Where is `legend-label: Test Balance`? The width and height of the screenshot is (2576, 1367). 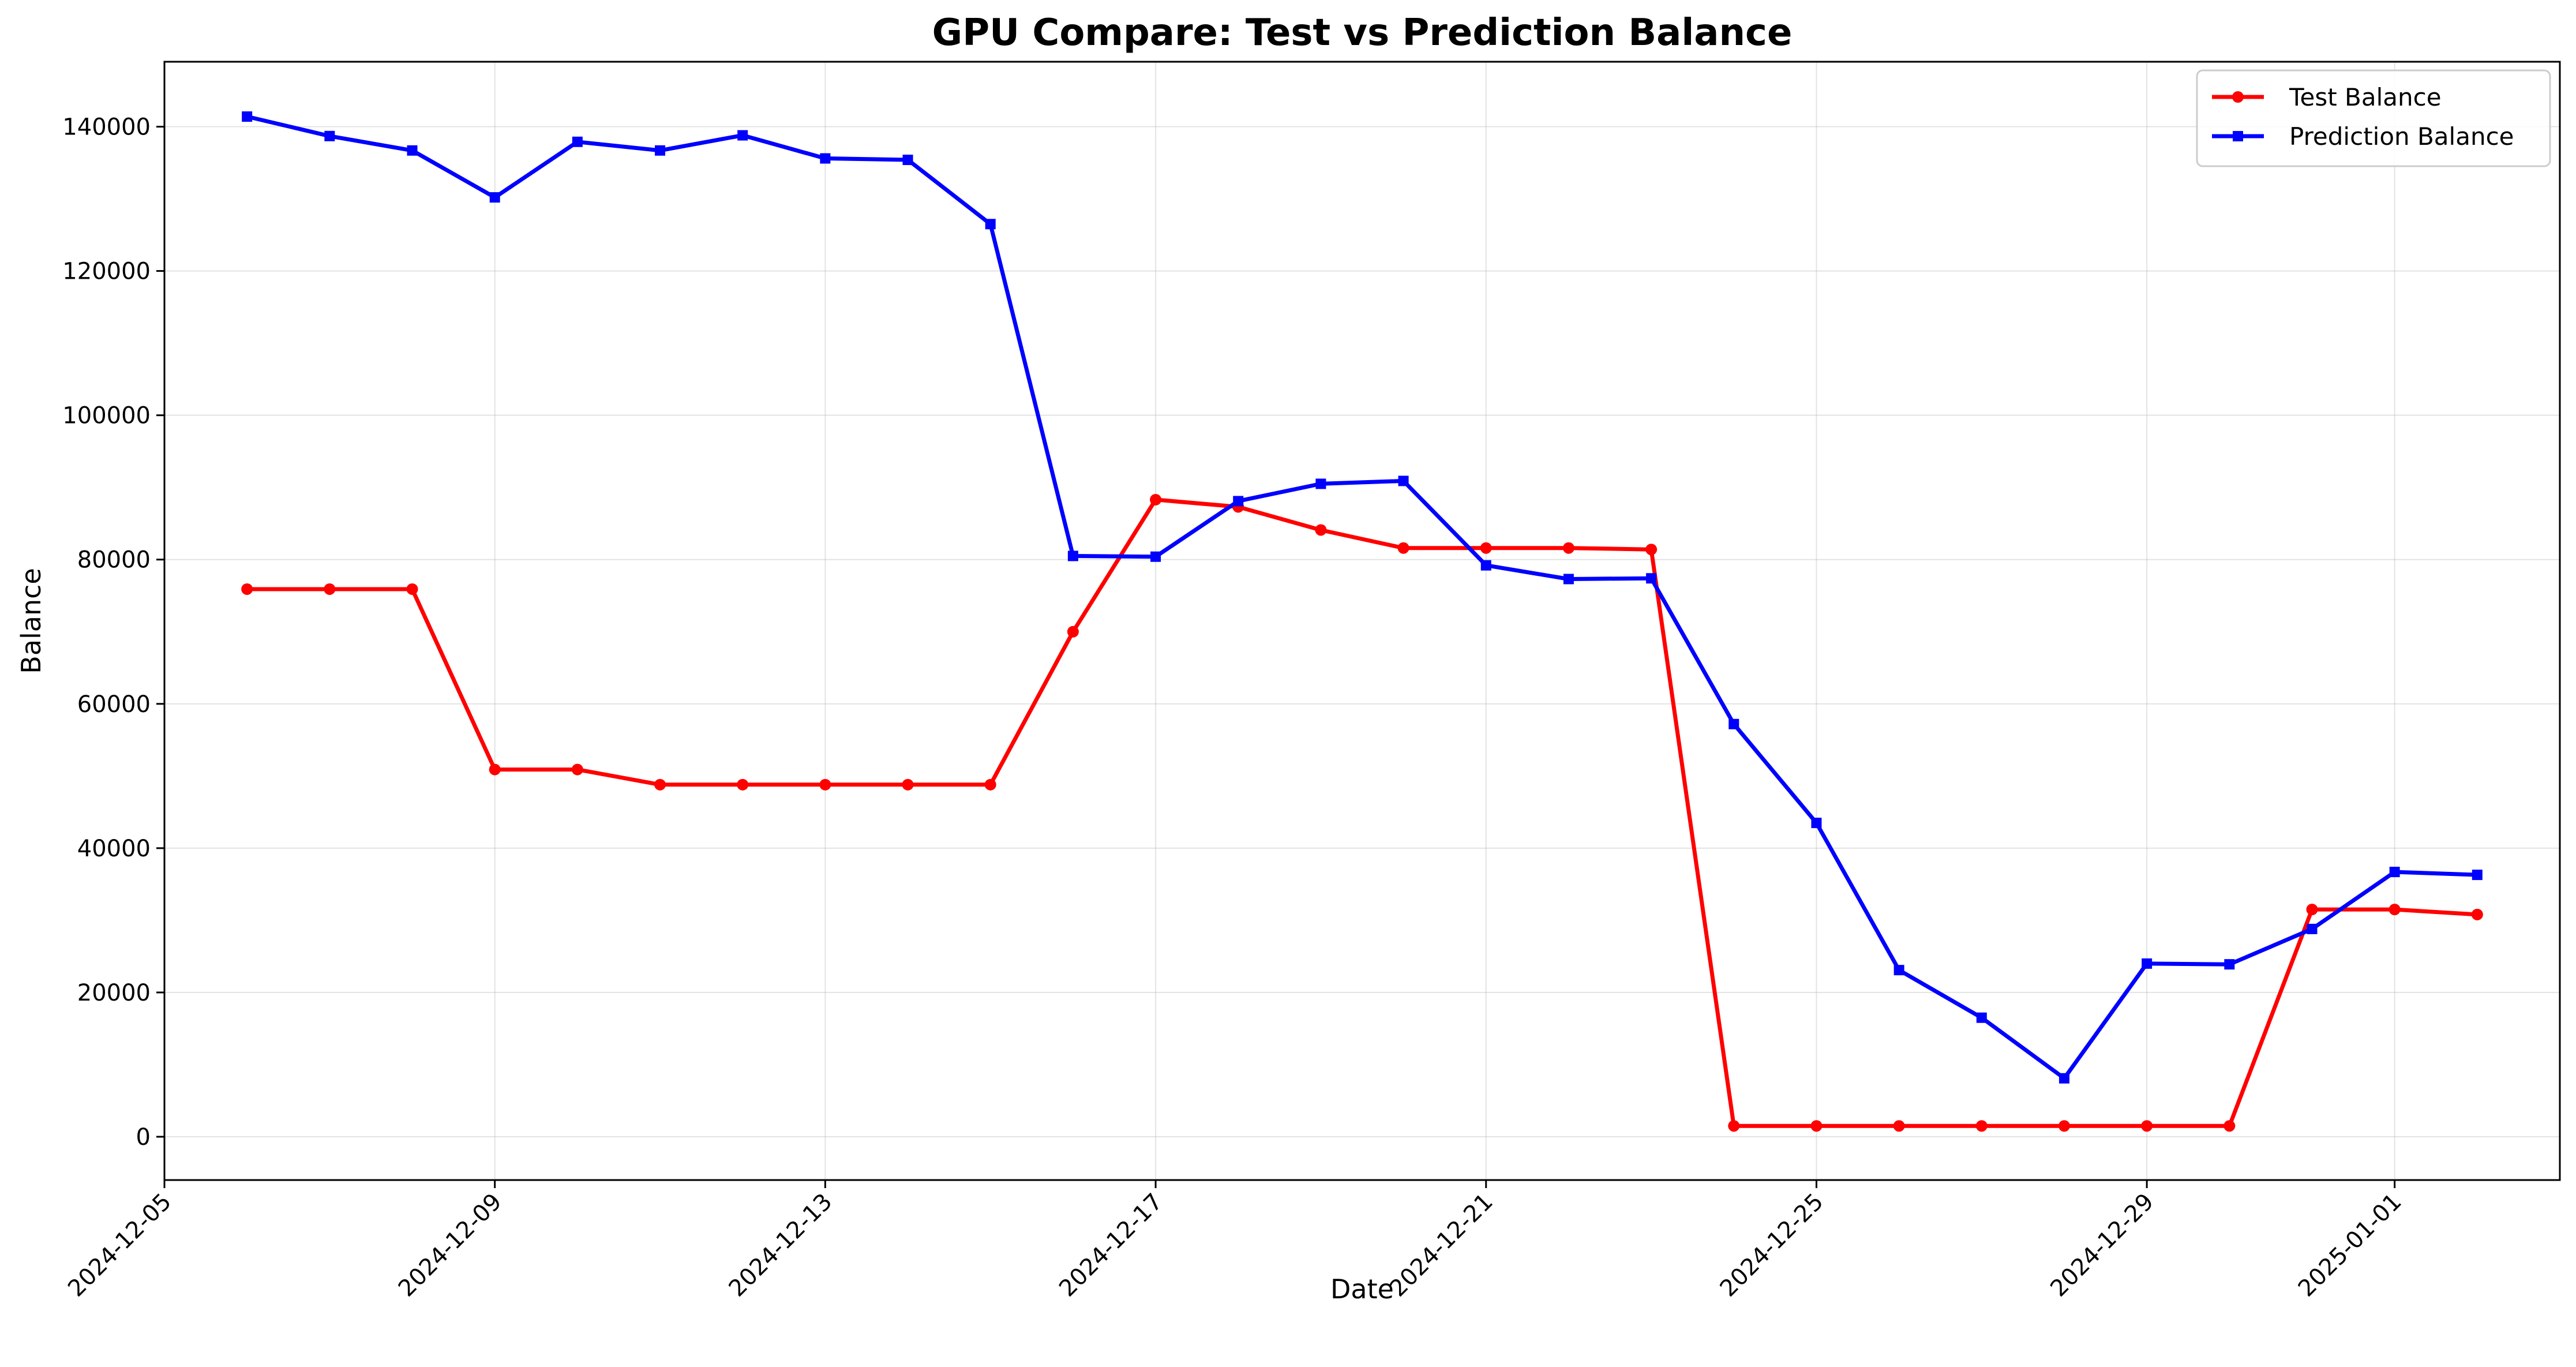
legend-label: Test Balance is located at coordinates (2365, 97).